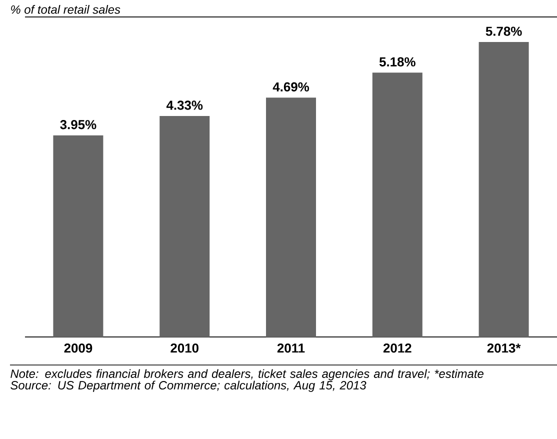 The image size is (557, 439). Describe the element at coordinates (247, 374) in the screenshot. I see `text: Note: excludes financial brokers and dealers, ticket sales agencies and travel; *estimate` at that location.